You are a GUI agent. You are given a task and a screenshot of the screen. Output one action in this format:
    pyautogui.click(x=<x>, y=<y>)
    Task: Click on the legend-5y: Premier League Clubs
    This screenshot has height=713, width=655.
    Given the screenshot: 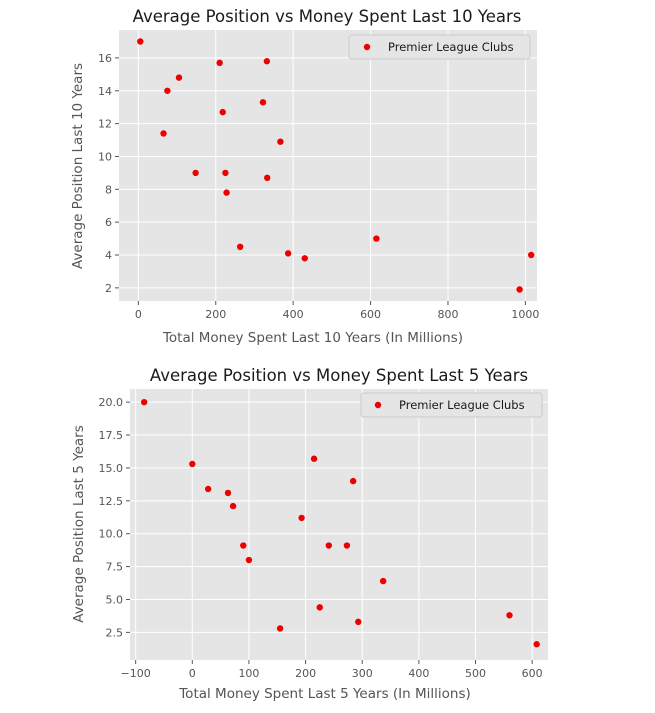 What is the action you would take?
    pyautogui.click(x=451, y=405)
    